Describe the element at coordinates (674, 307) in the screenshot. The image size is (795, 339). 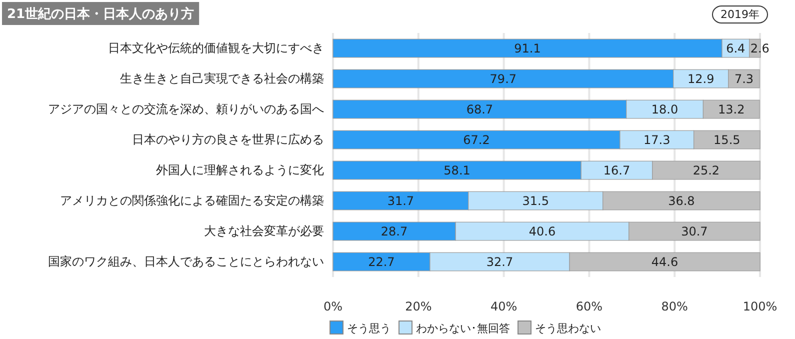
I see `x-tick-label: 80%` at that location.